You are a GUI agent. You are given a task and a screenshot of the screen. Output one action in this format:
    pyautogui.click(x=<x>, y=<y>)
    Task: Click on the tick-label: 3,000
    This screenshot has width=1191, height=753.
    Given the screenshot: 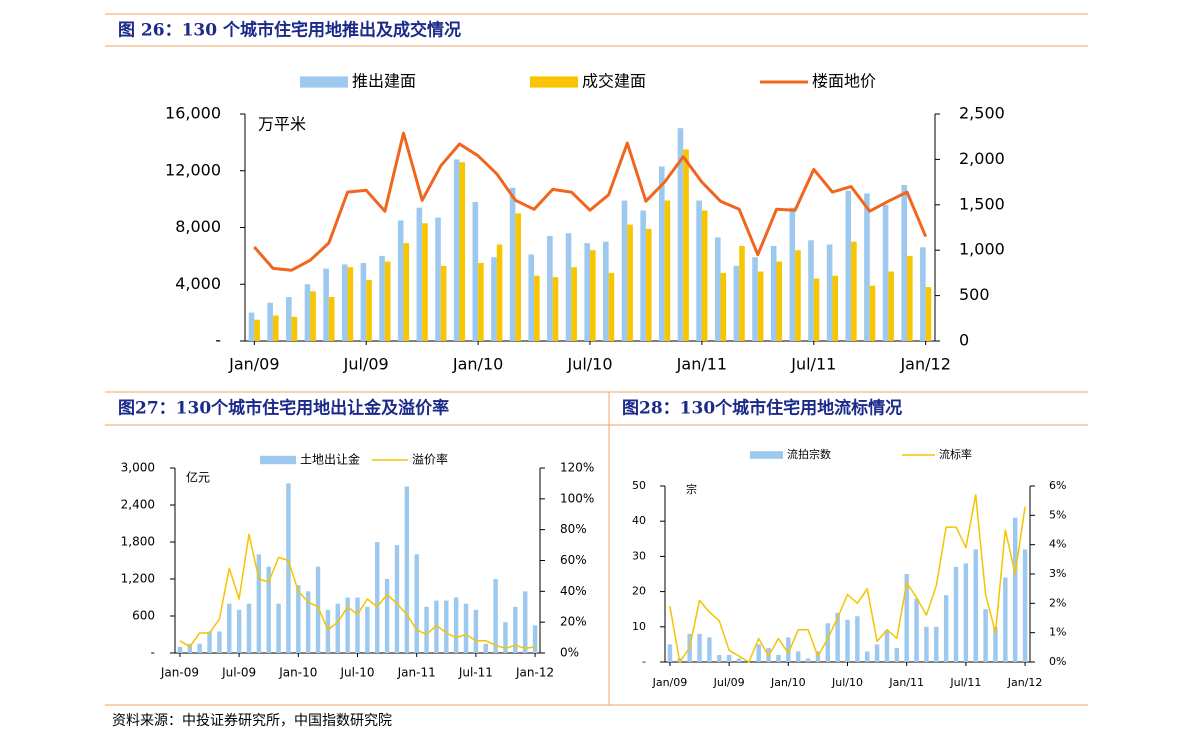 What is the action you would take?
    pyautogui.click(x=138, y=468)
    